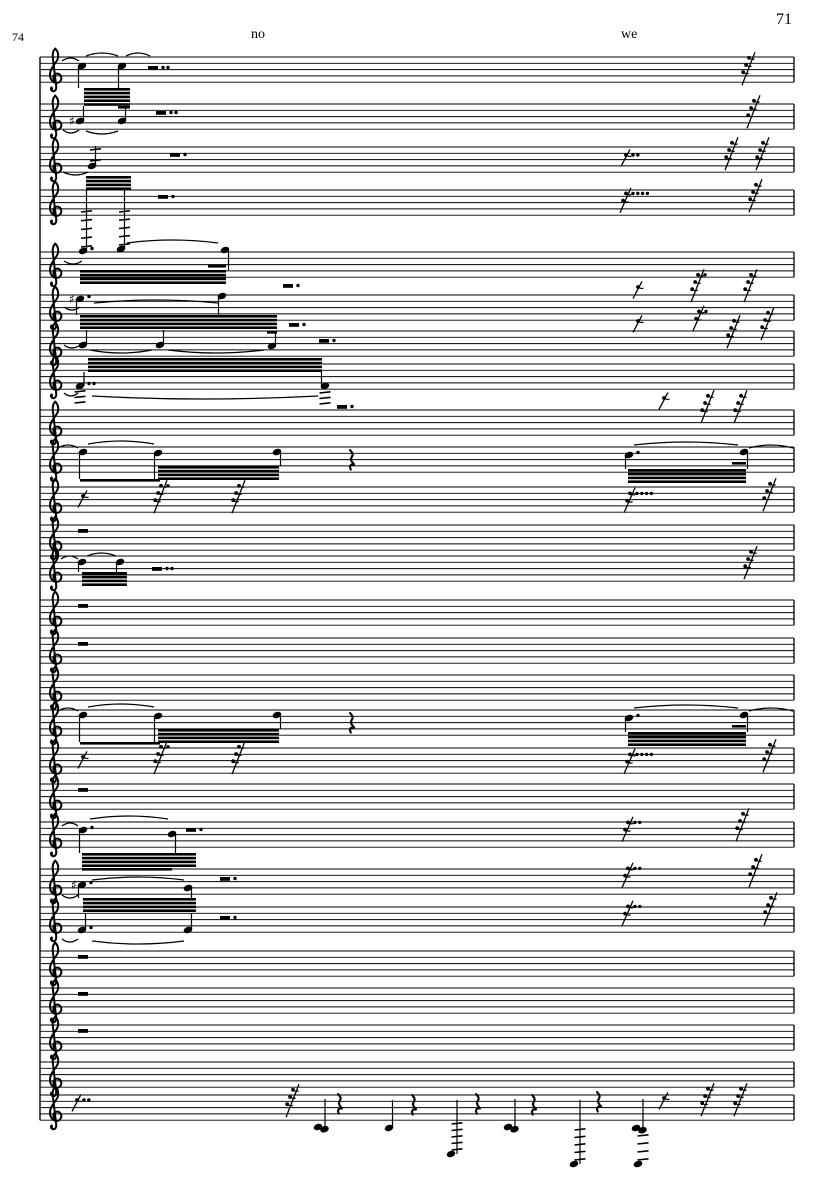 This screenshot has width=835, height=1181. Describe the element at coordinates (638, 324) in the screenshot. I see `eighth-rest` at that location.